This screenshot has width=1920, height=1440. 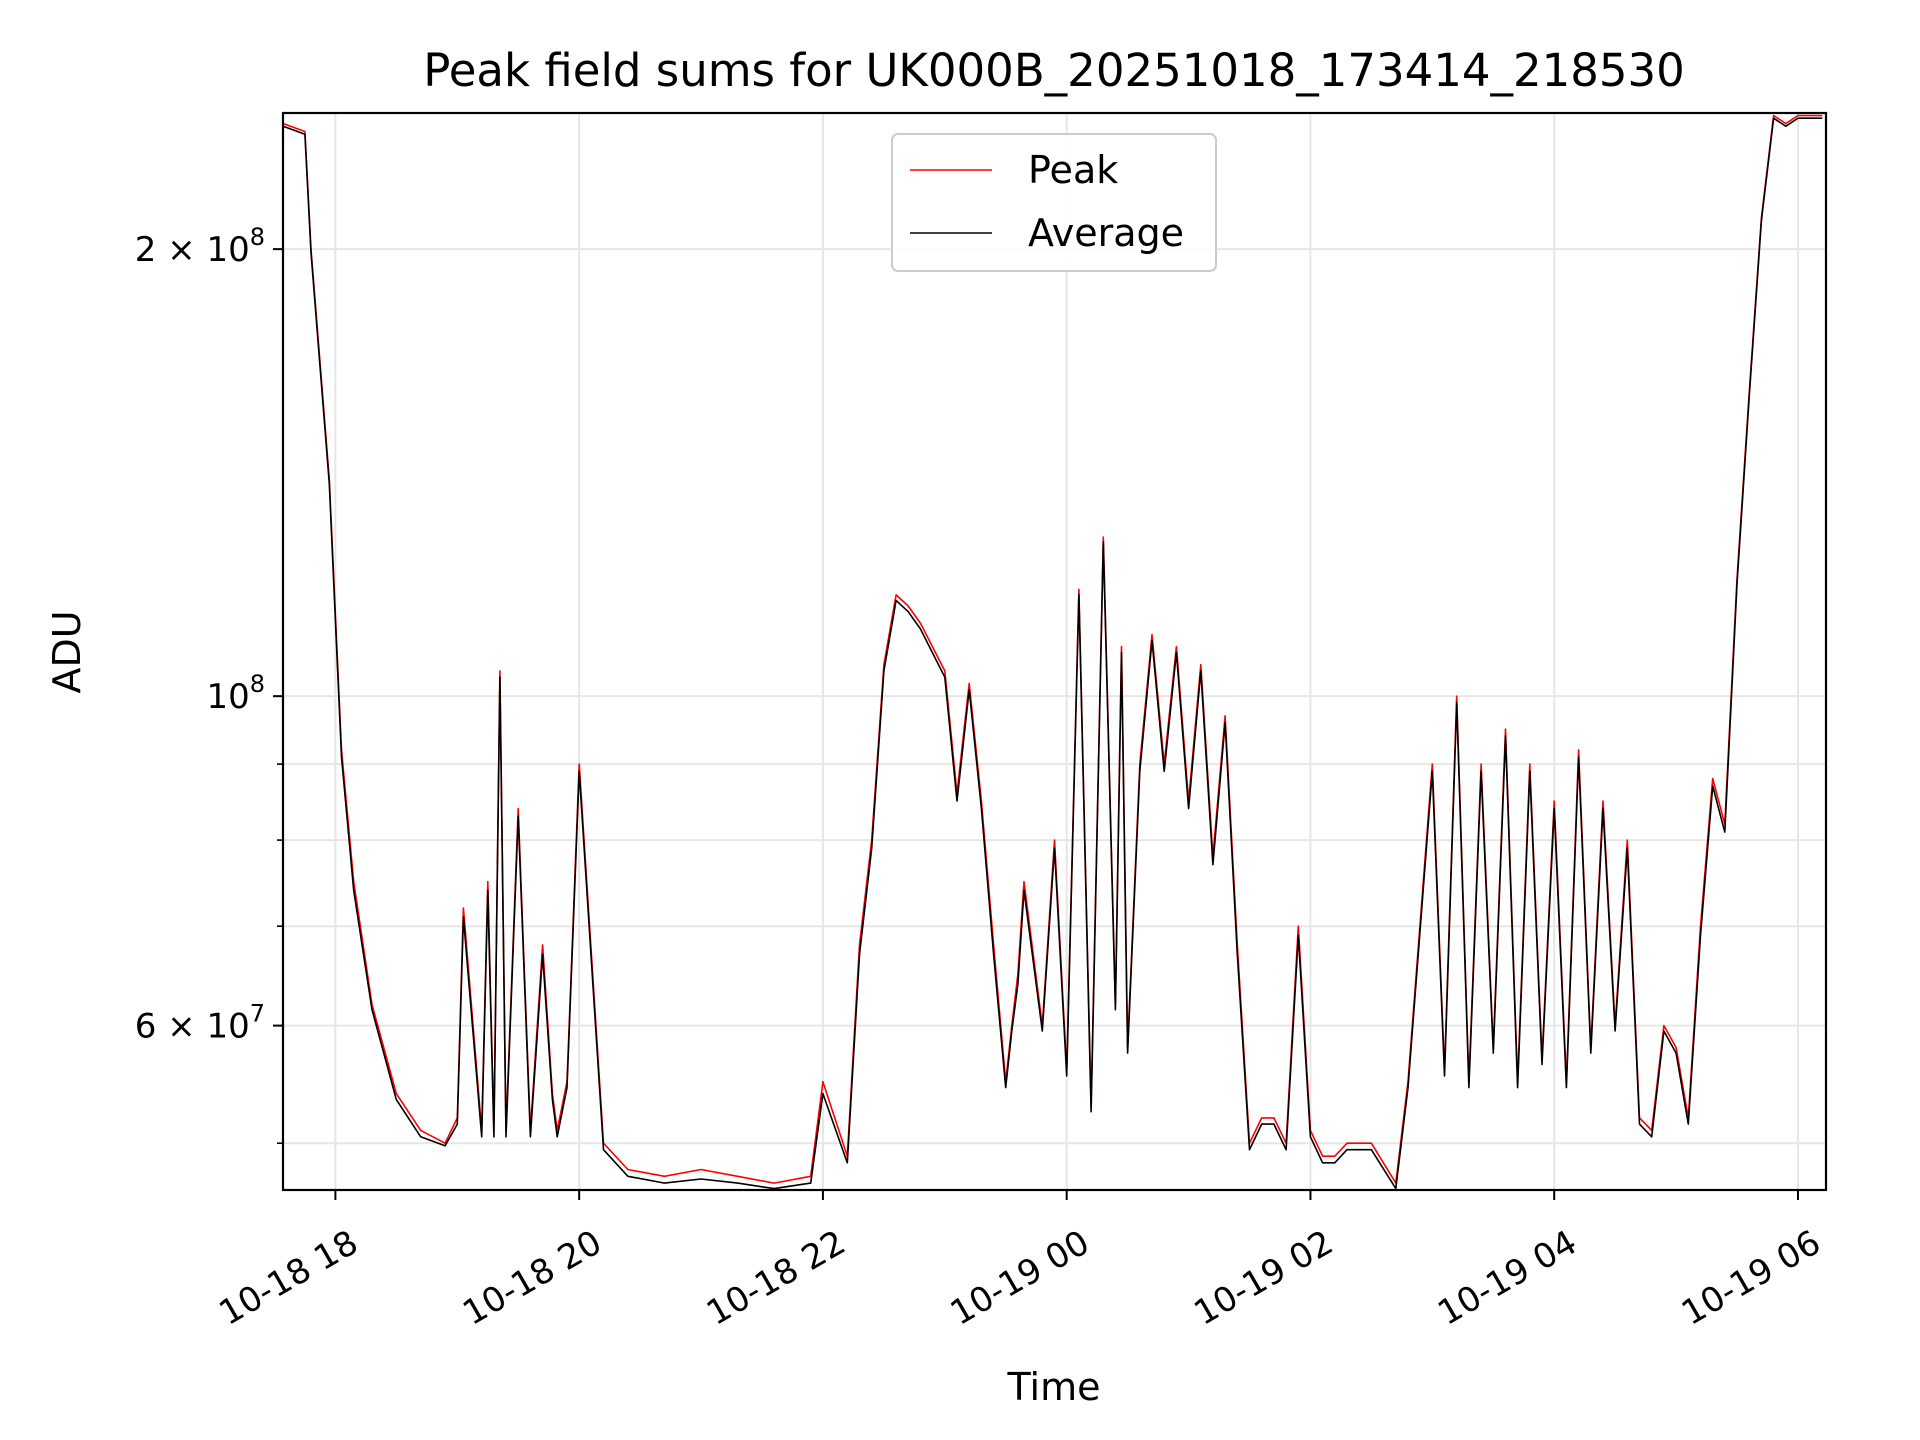 What do you see at coordinates (1054, 1387) in the screenshot?
I see `x-axis-label: Time` at bounding box center [1054, 1387].